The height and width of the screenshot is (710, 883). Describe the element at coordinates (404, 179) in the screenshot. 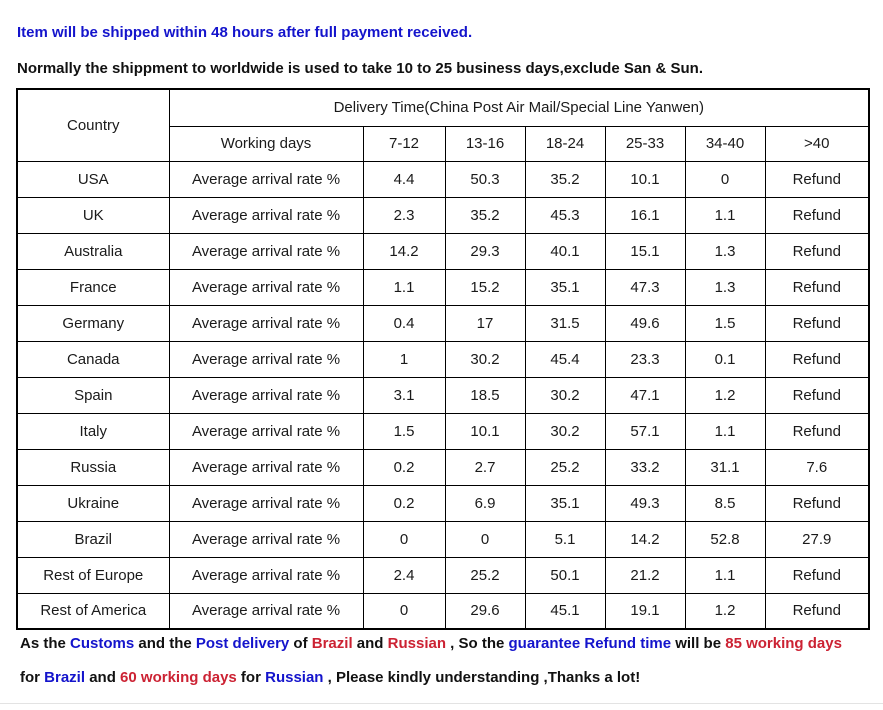

I see `value-cell: 4.4` at that location.